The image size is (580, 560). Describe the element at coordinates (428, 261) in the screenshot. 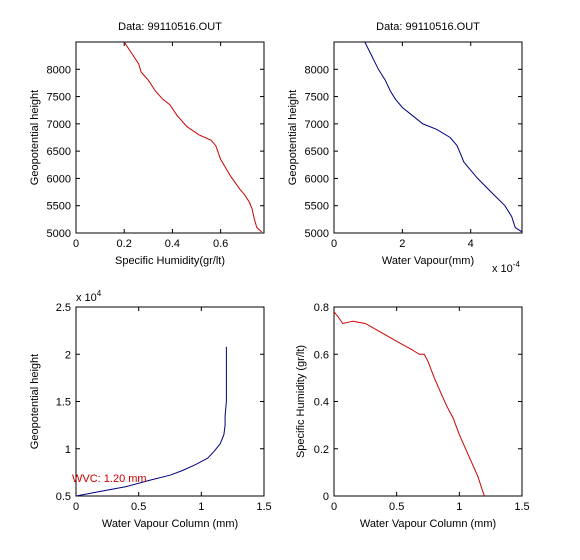

I see `x-axis-label: Water Vapour(mm)` at that location.